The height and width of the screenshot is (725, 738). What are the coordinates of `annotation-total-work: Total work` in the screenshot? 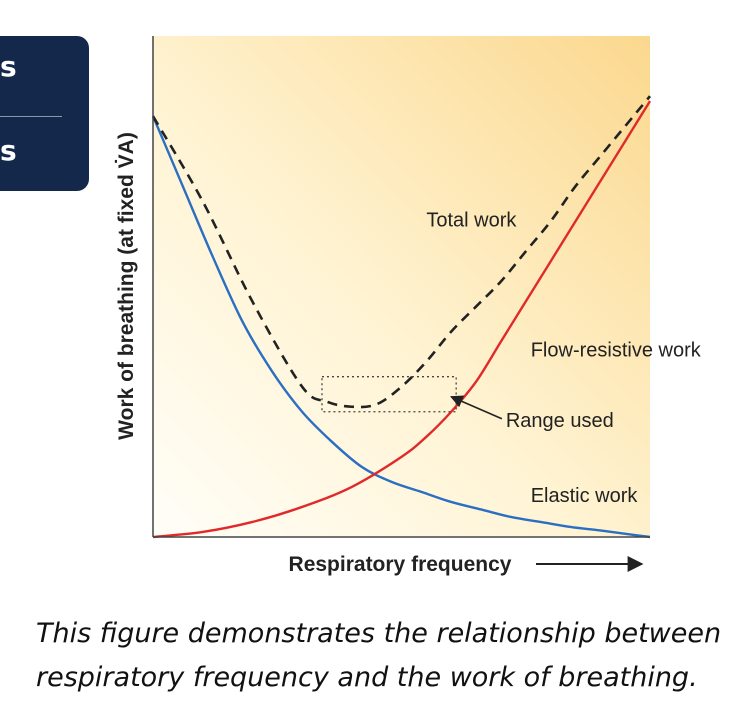 It's located at (471, 220).